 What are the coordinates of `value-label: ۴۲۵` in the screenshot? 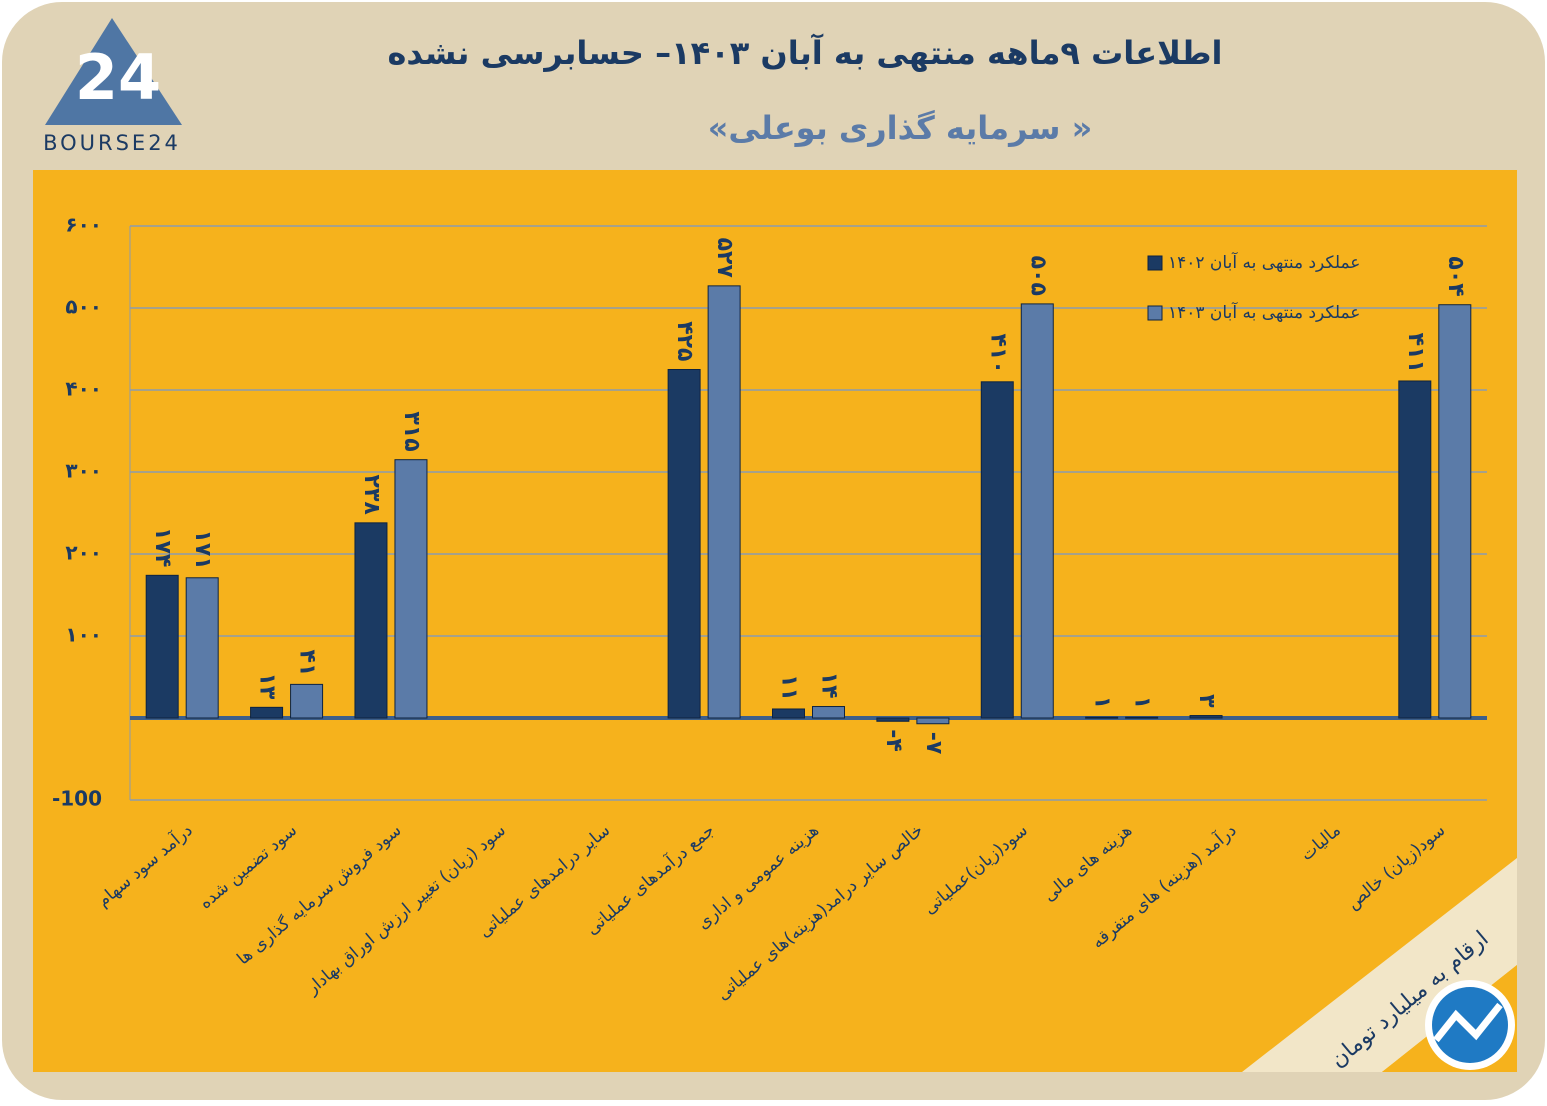 It's located at (684, 341).